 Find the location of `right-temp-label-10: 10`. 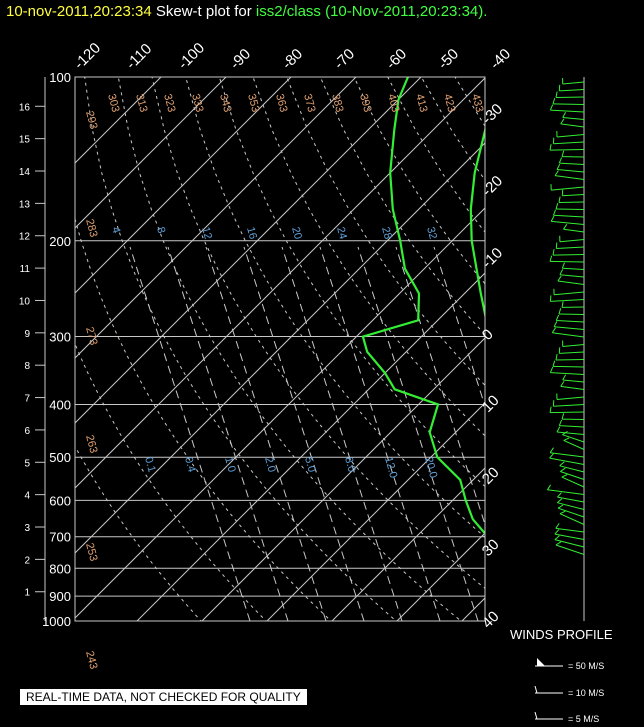

right-temp-label-10: 10 is located at coordinates (491, 404).